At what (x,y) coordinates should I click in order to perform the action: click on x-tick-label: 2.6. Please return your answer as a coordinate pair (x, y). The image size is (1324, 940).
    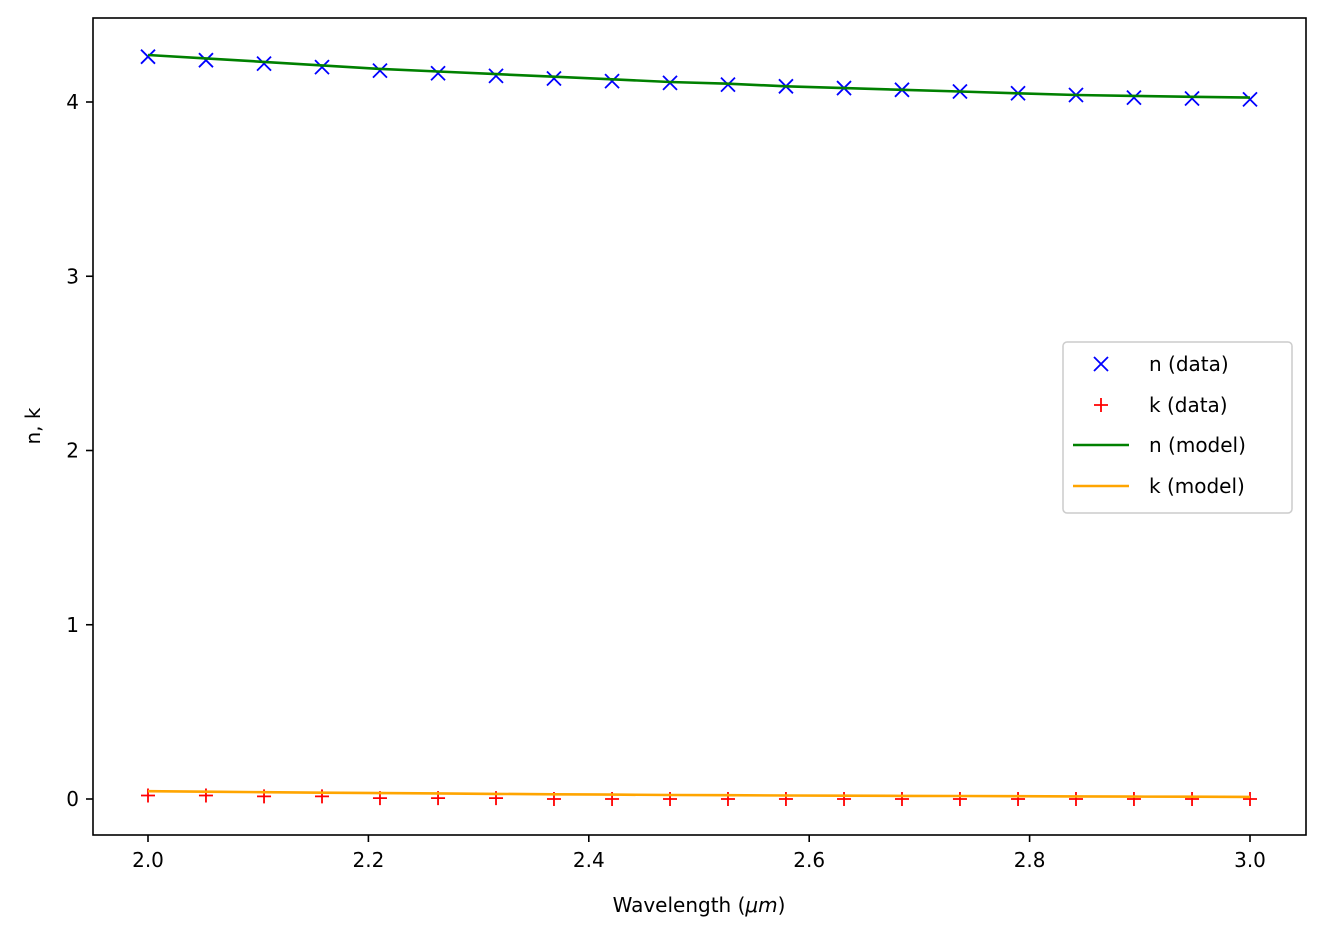
    Looking at the image, I should click on (809, 860).